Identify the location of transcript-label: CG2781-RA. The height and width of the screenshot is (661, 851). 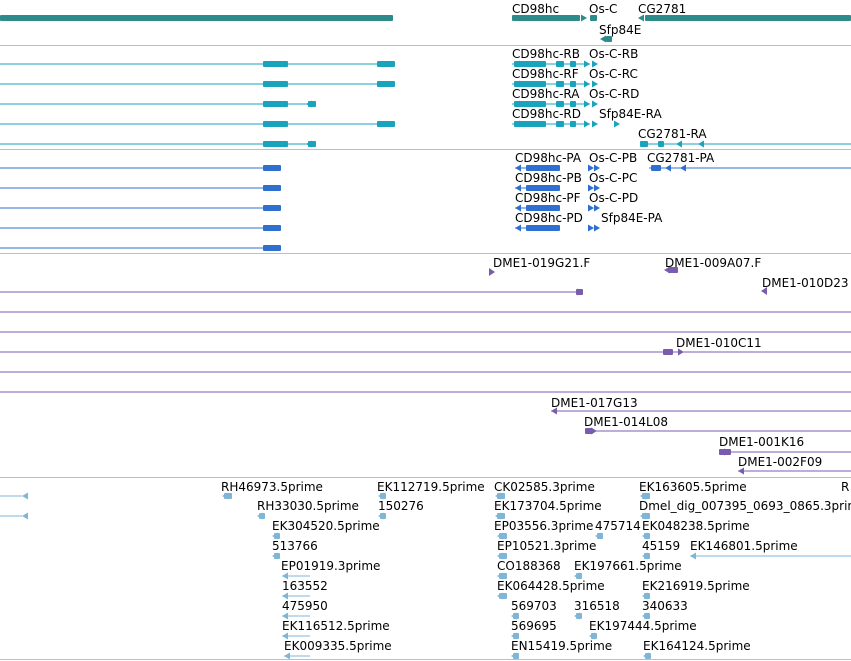
(672, 134).